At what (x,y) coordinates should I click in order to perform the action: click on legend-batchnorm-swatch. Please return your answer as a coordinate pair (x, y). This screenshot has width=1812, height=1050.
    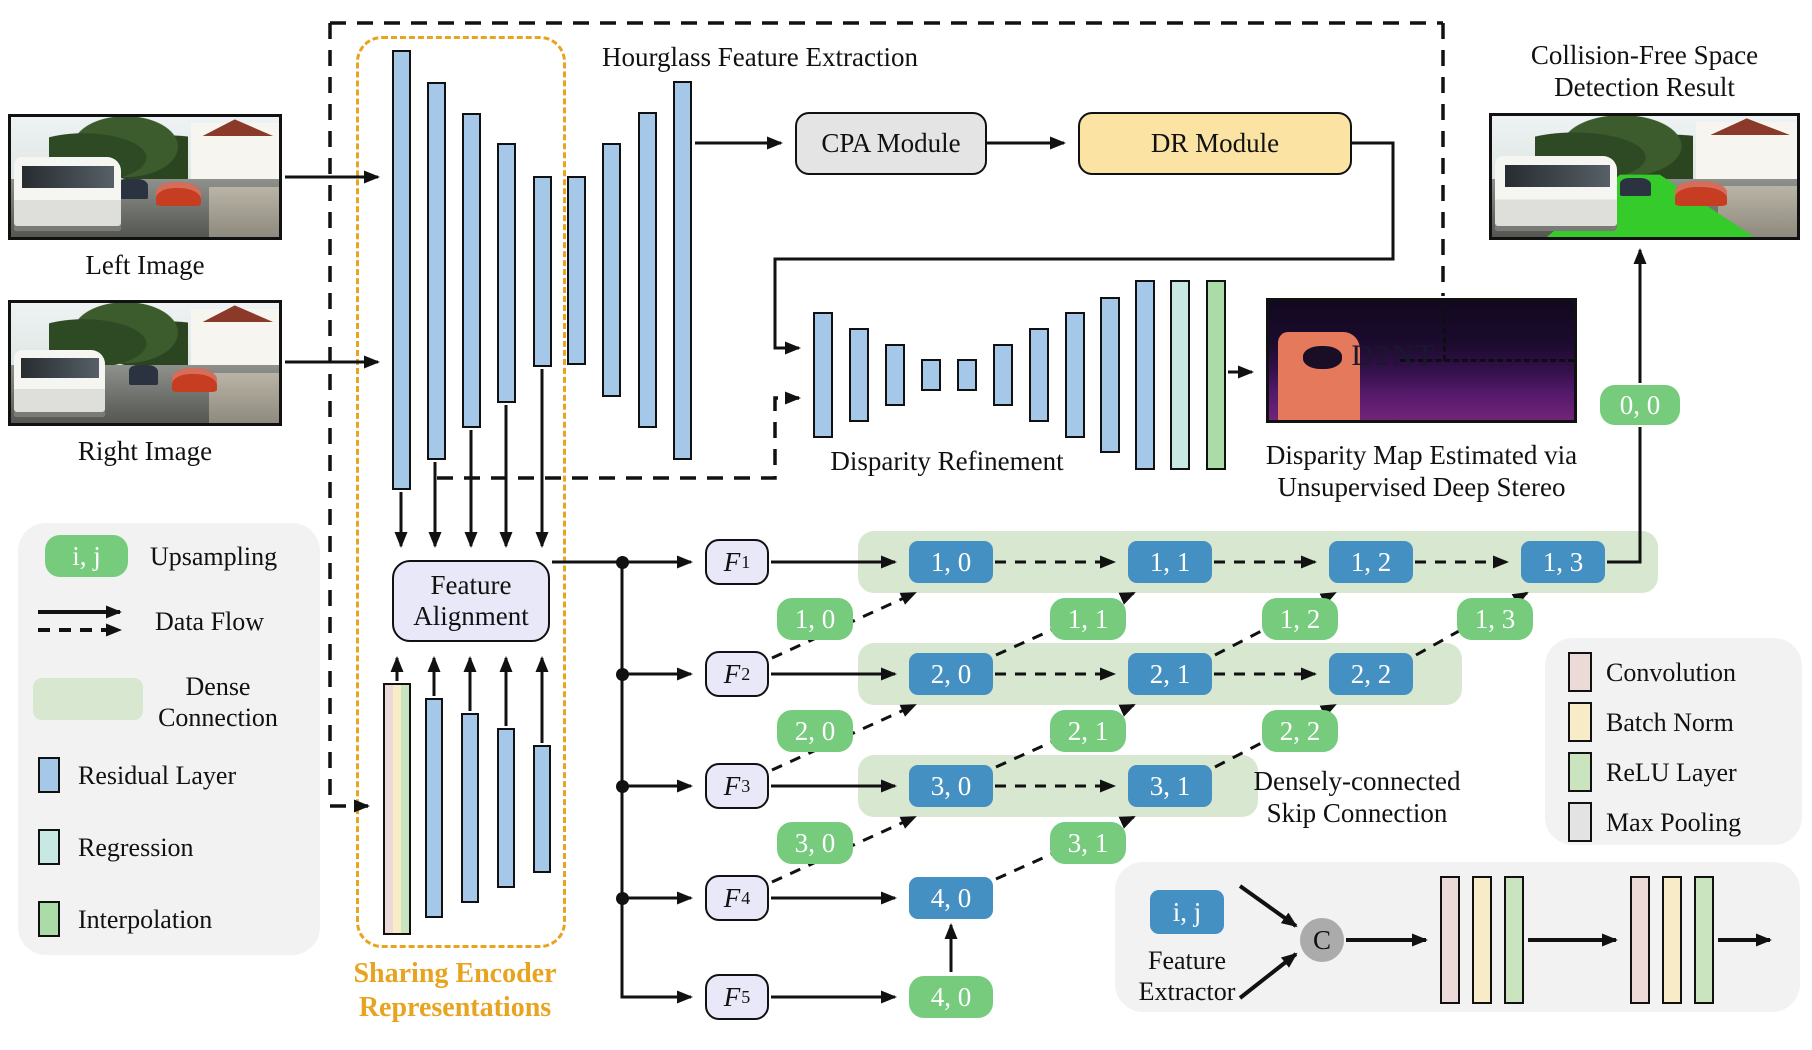
    Looking at the image, I should click on (1580, 722).